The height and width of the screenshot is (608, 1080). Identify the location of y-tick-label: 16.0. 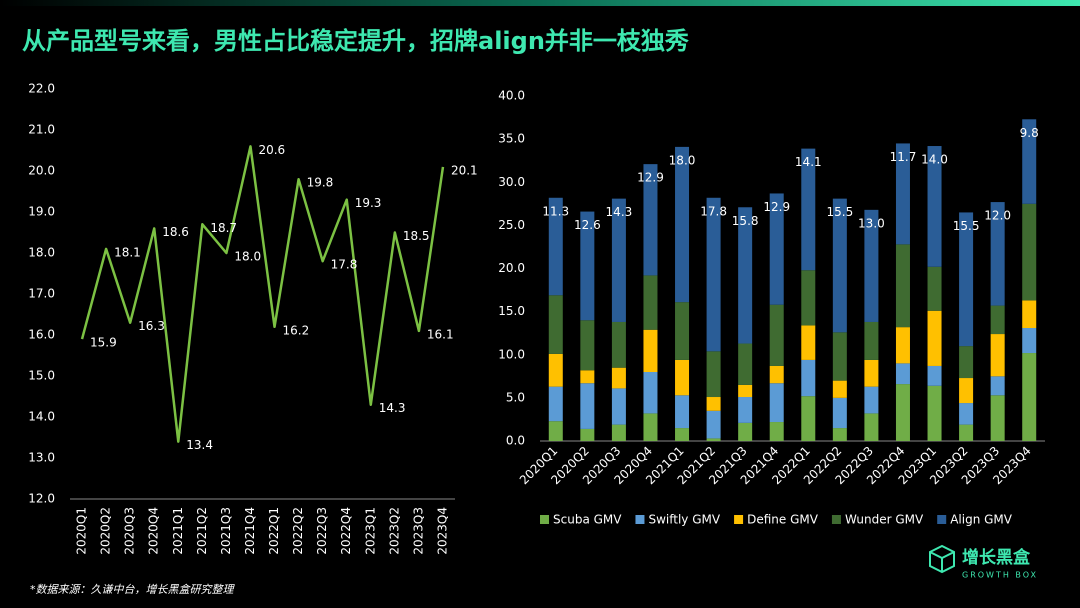
(41, 335).